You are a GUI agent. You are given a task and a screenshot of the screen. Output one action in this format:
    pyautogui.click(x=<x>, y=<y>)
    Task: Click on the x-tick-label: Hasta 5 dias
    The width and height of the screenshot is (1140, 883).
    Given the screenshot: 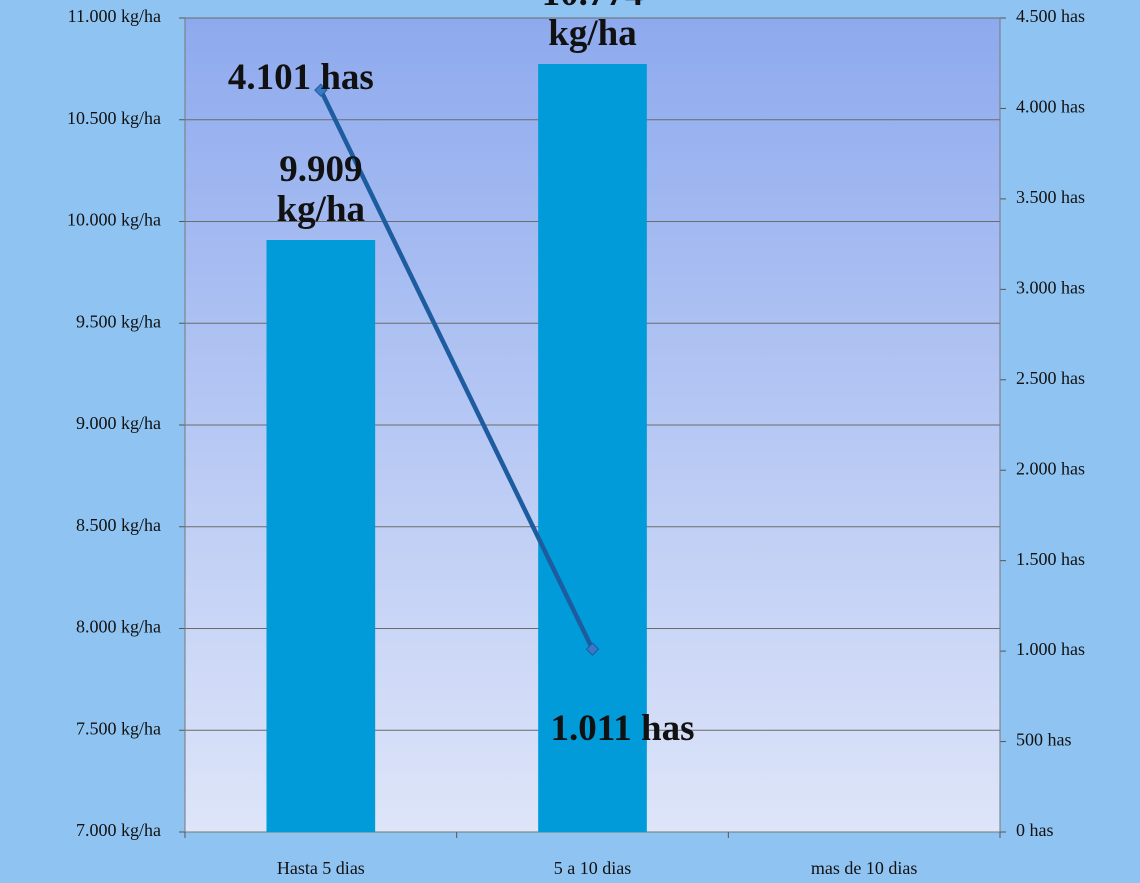 What is the action you would take?
    pyautogui.click(x=321, y=868)
    